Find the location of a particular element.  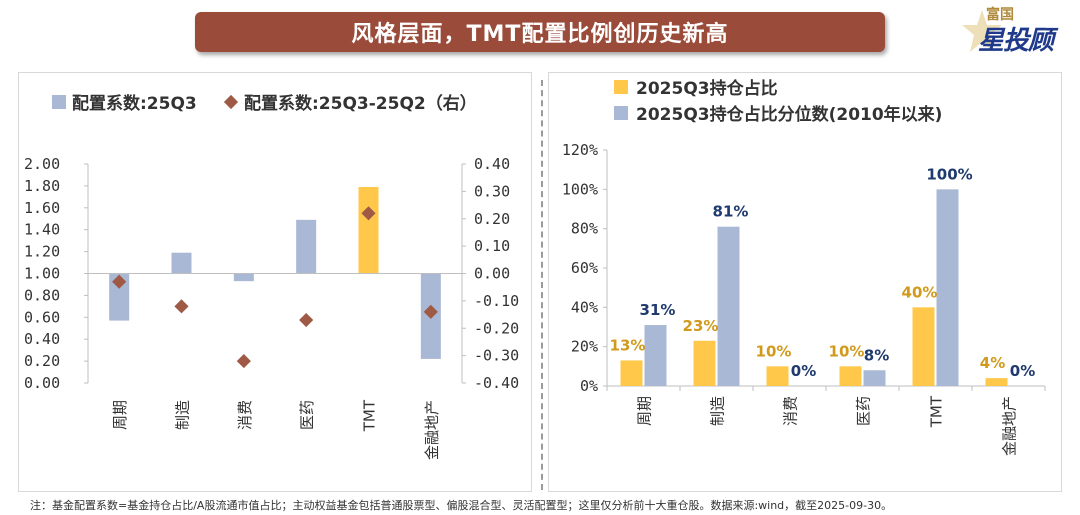

right-y-tick-label: 0.20 is located at coordinates (492, 219).